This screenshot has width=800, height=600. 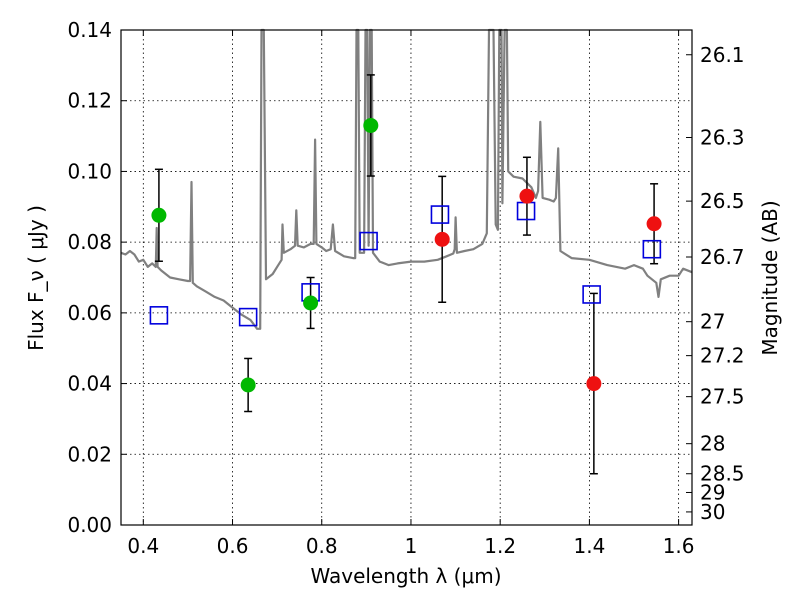 What do you see at coordinates (405, 576) in the screenshot?
I see `x-axis-label: Wavelength λ (μm)` at bounding box center [405, 576].